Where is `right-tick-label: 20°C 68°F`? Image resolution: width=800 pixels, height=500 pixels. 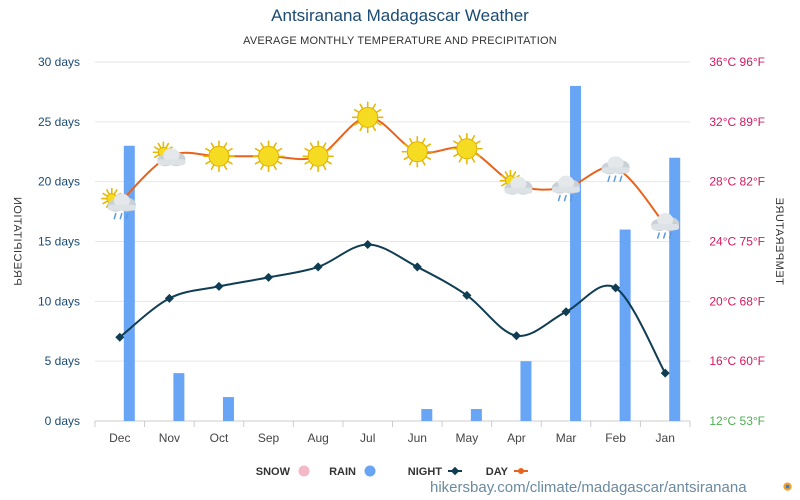 right-tick-label: 20°C 68°F is located at coordinates (737, 301).